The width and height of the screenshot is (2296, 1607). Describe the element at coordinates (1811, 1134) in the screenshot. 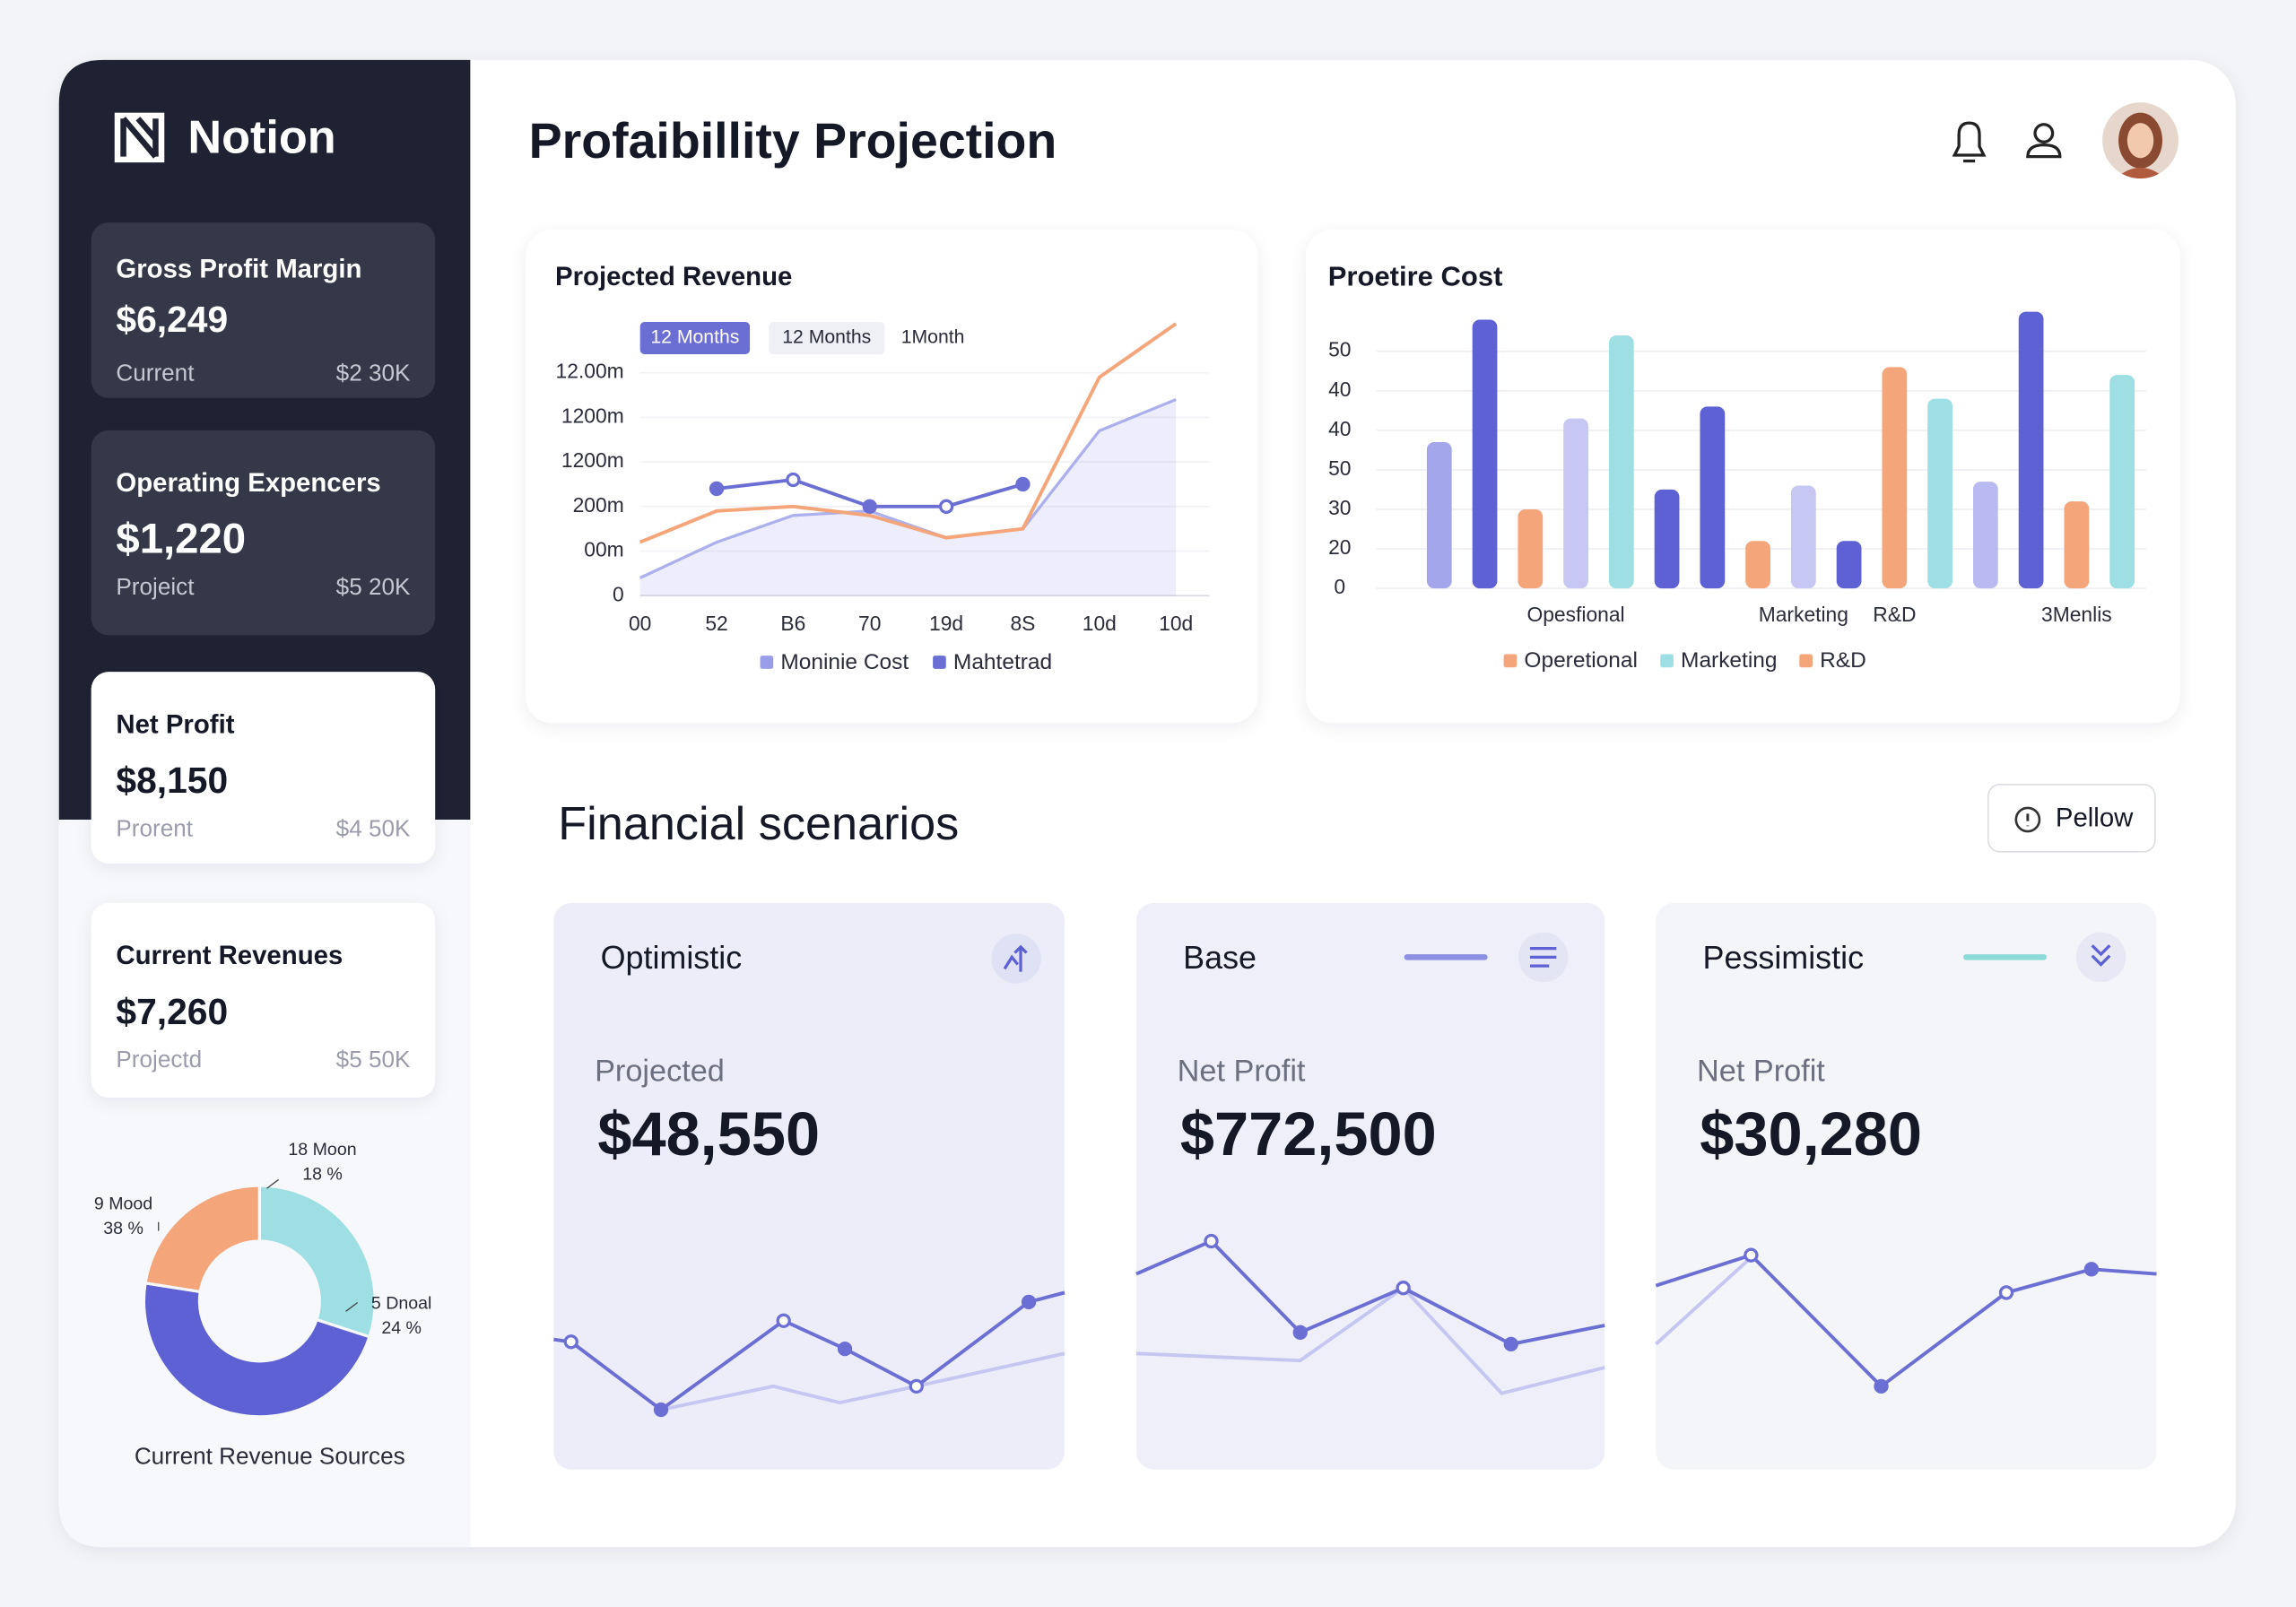

I see `scenario-value: $30,280` at that location.